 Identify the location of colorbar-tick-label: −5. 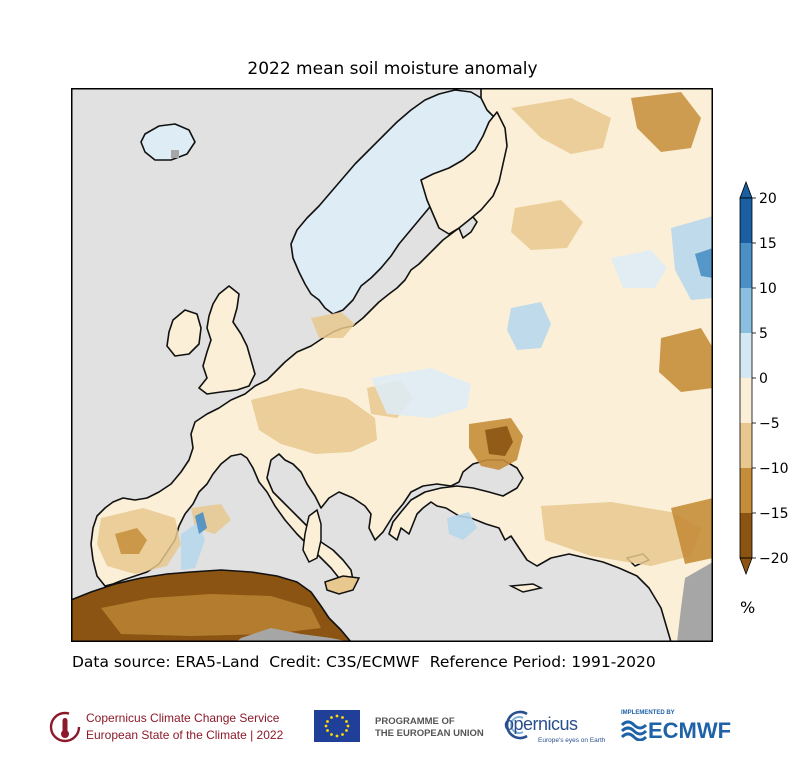
(769, 424).